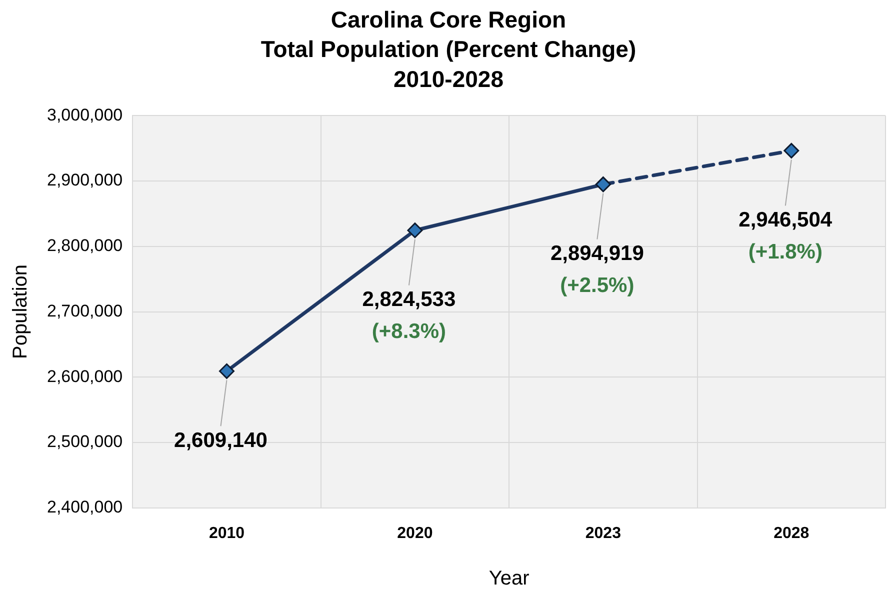 The width and height of the screenshot is (894, 599). What do you see at coordinates (221, 440) in the screenshot?
I see `data-label: 2,609,140` at bounding box center [221, 440].